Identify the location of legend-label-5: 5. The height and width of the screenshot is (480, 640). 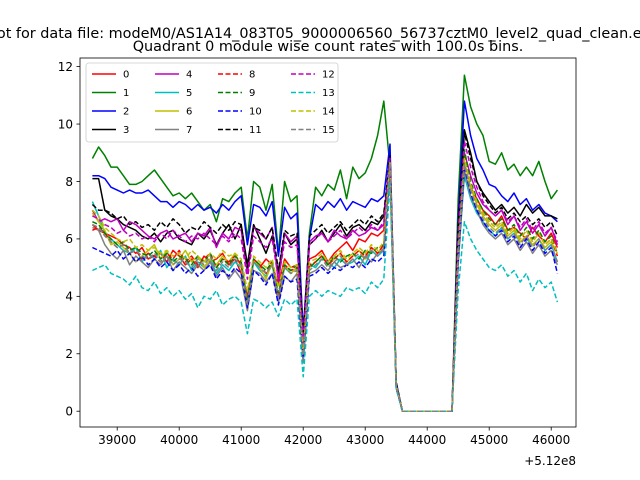
(189, 93).